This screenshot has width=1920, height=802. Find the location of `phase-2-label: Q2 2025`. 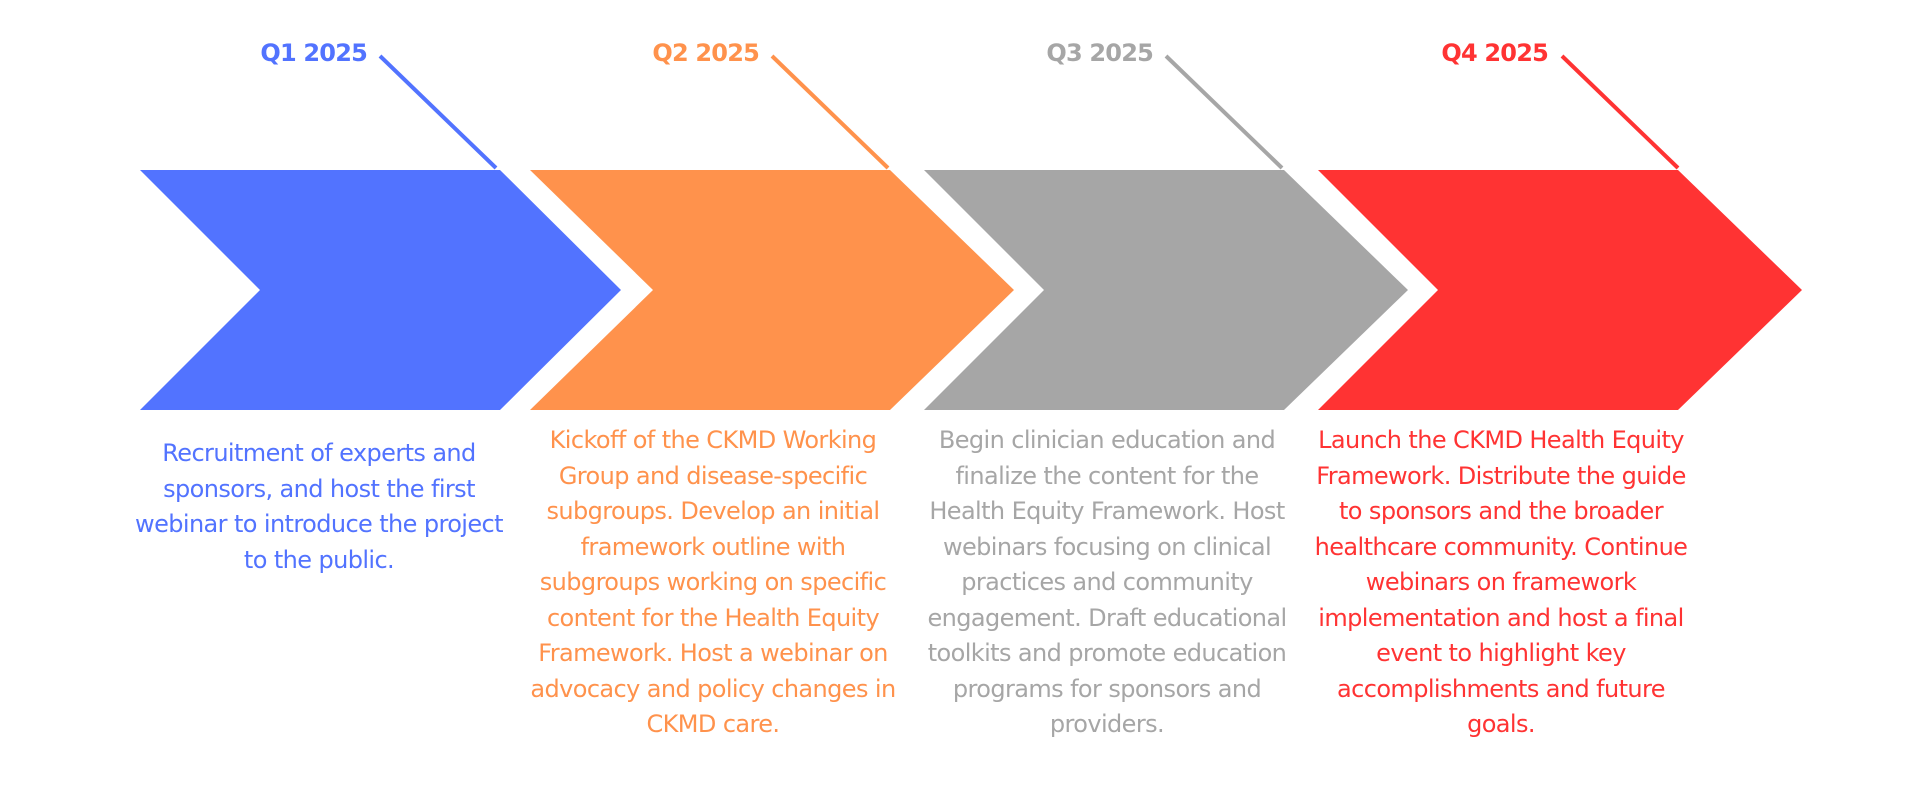

phase-2-label: Q2 2025 is located at coordinates (705, 53).